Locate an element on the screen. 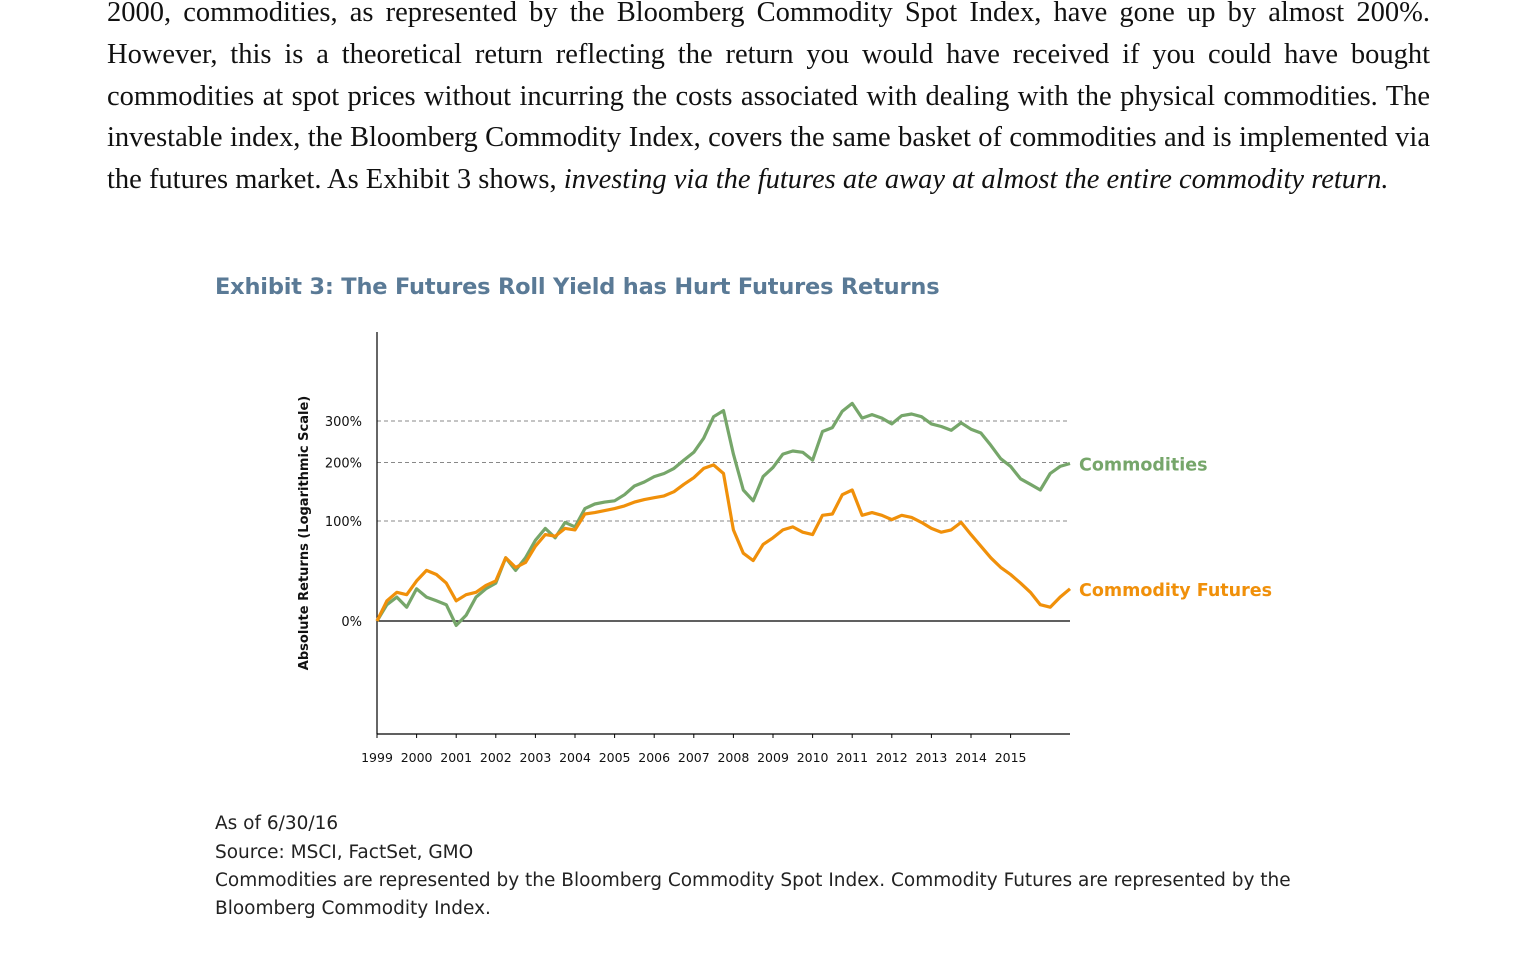 The image size is (1536, 954). x-tick-label: 1999 is located at coordinates (377, 757).